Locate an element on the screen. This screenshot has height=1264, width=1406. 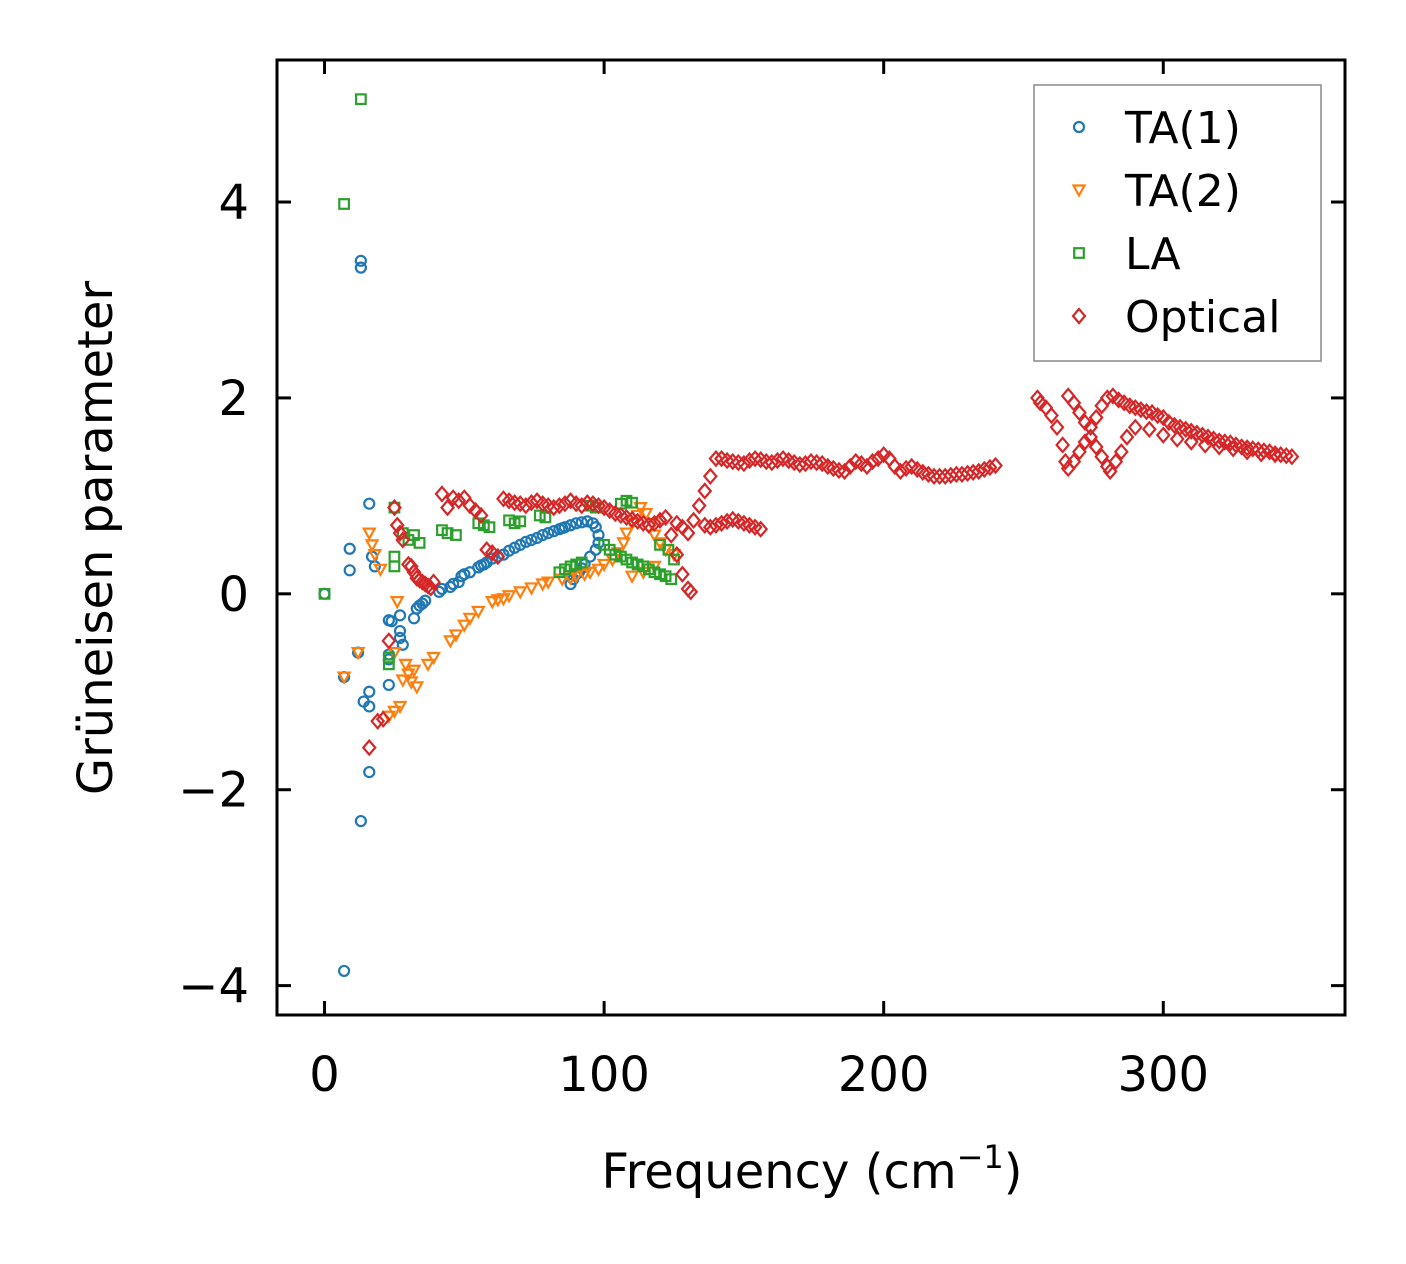
legend-label: LA is located at coordinates (1153, 254).